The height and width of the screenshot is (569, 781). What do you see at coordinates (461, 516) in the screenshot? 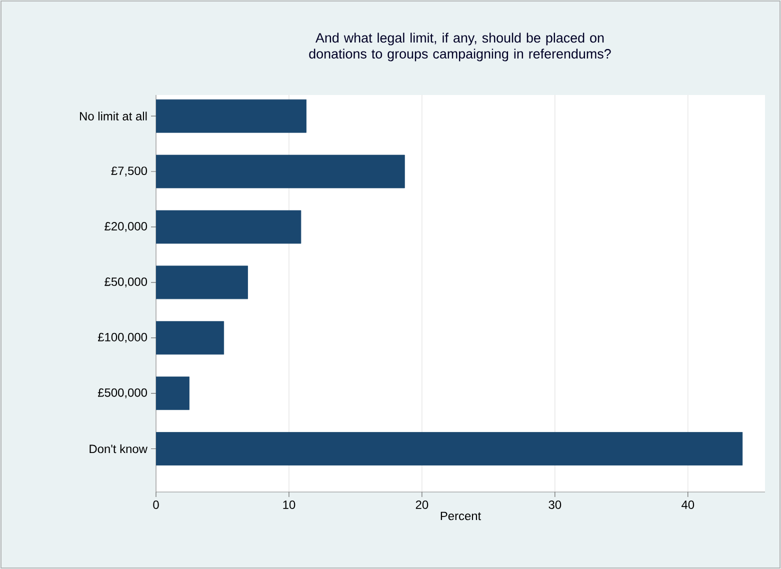
I see `x-axis-title: Percent` at bounding box center [461, 516].